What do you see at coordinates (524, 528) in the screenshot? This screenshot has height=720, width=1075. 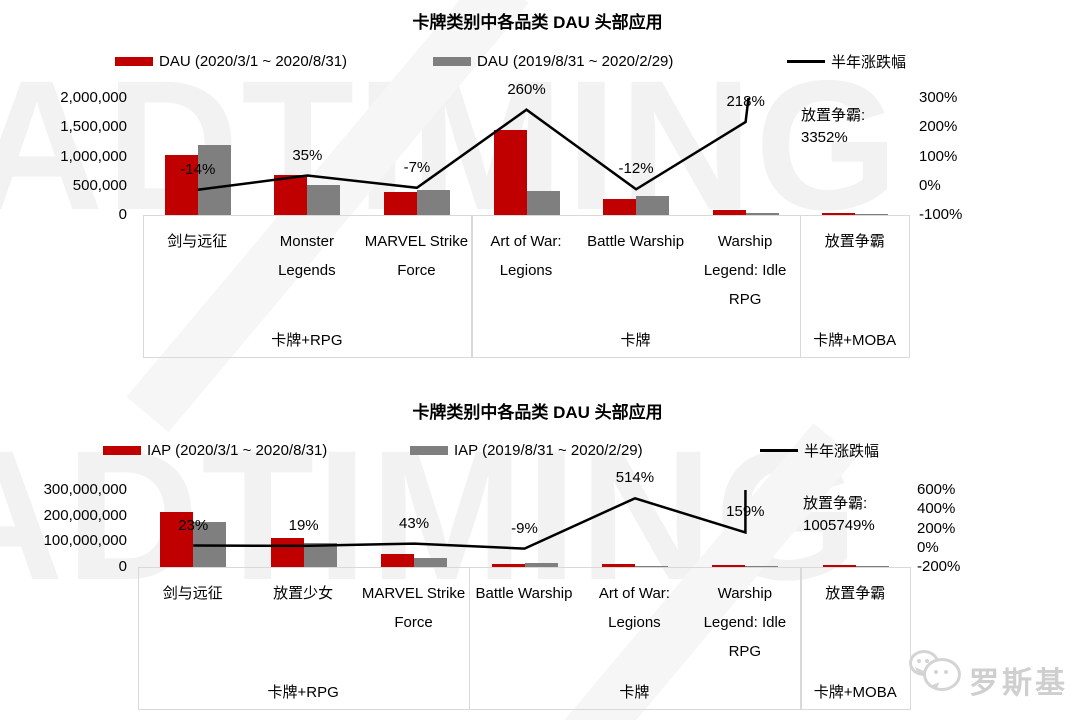 I see `trend-point-label: -9%` at bounding box center [524, 528].